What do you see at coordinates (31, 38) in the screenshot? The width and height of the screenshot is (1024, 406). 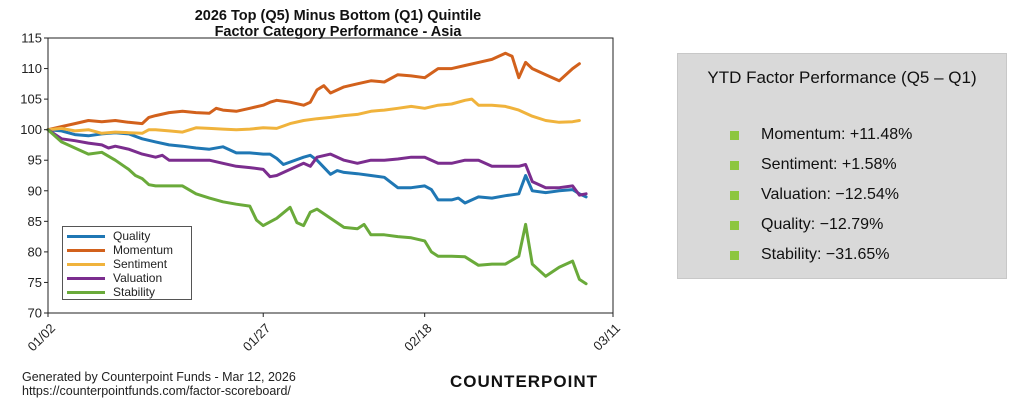 I see `y-tick-label: 115` at bounding box center [31, 38].